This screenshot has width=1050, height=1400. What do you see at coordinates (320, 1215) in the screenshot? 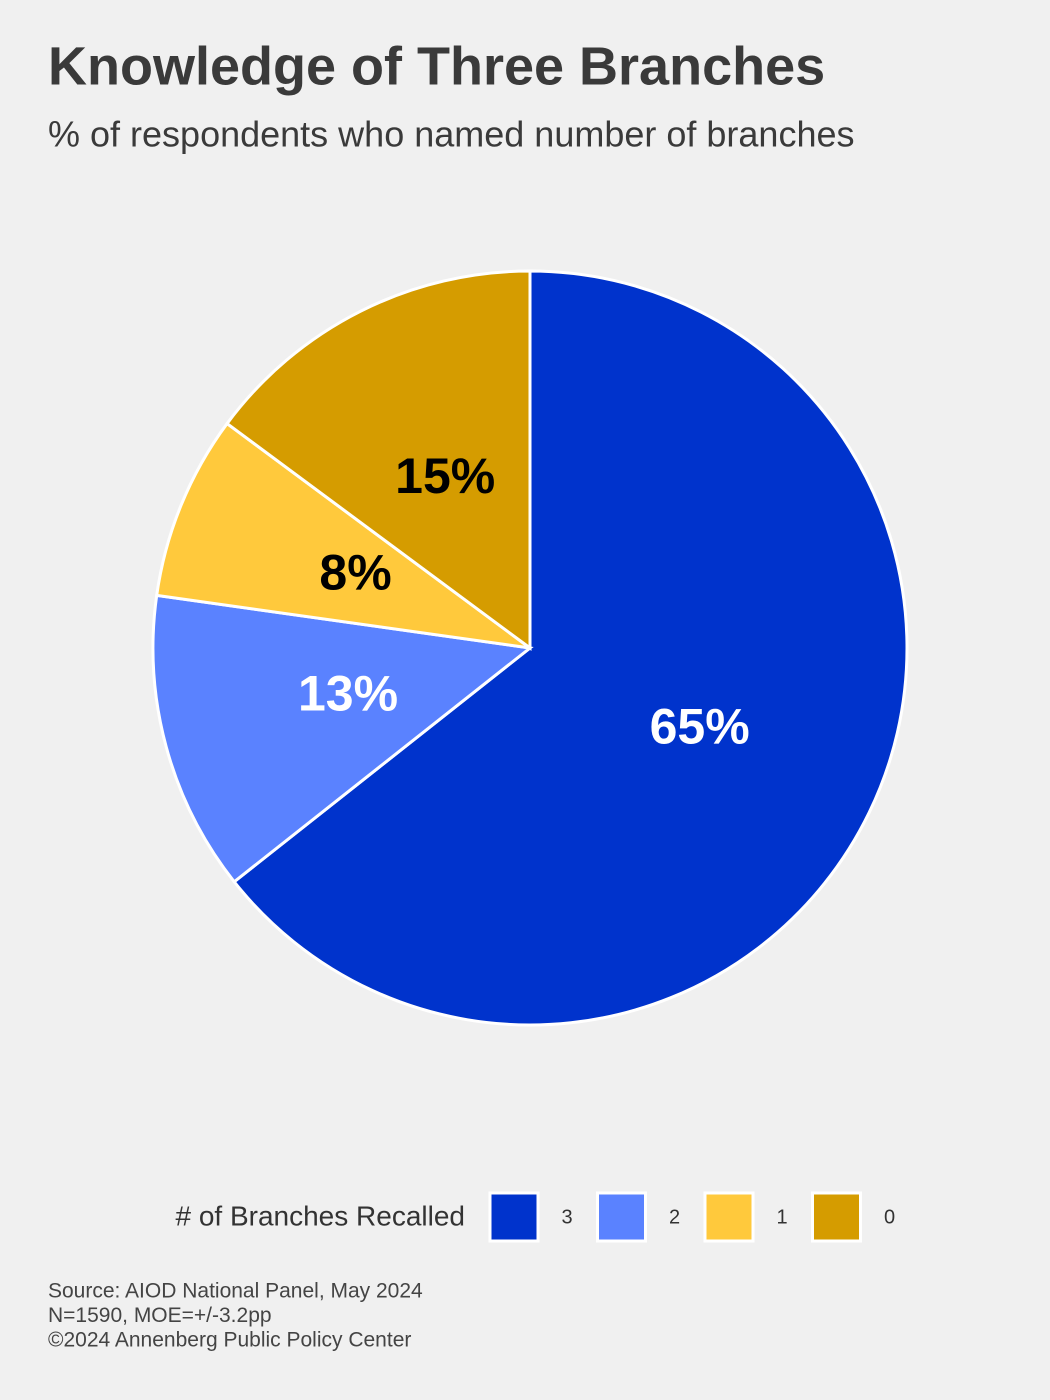
I see `legend-title: # of Branches Recalled` at bounding box center [320, 1215].